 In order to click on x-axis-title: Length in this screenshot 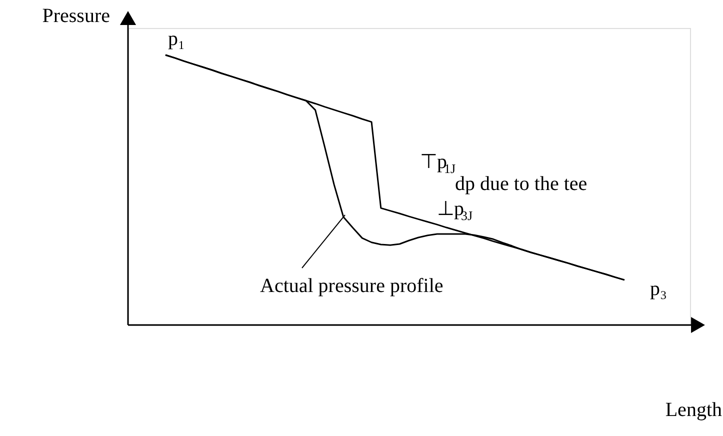, I will do `click(693, 410)`.